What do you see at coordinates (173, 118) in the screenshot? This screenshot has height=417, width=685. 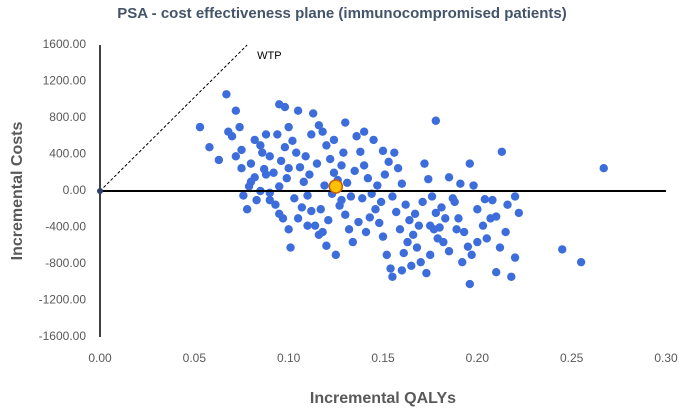 I see `wtp-line` at bounding box center [173, 118].